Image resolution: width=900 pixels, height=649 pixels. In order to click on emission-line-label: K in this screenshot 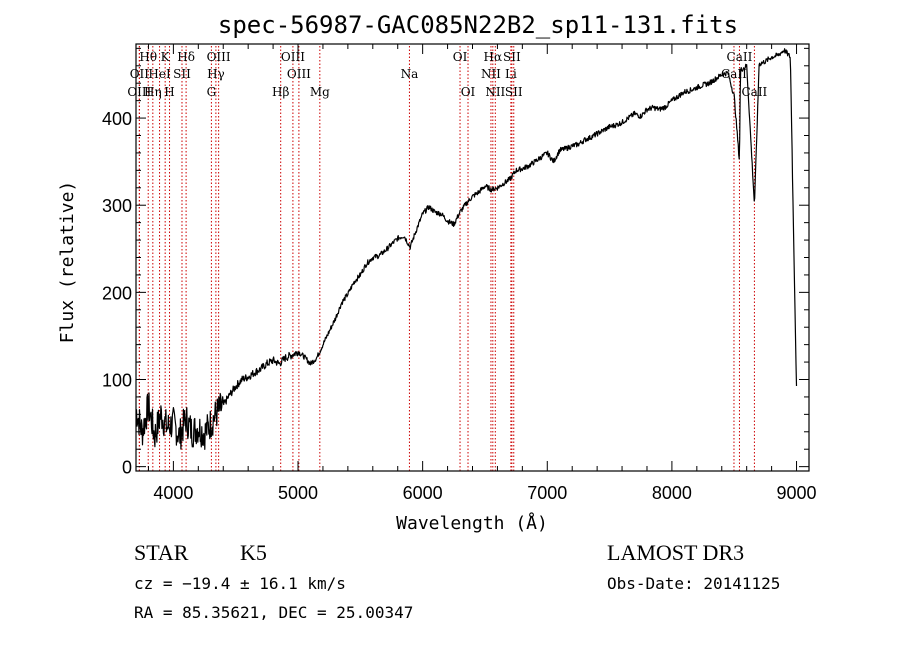, I will do `click(166, 57)`.